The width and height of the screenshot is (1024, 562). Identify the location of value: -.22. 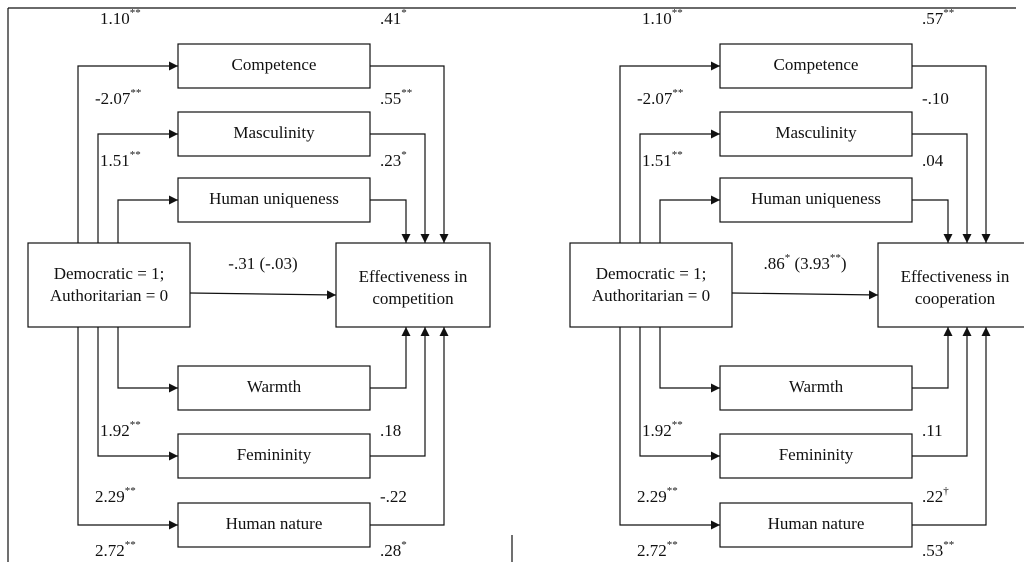
(393, 496).